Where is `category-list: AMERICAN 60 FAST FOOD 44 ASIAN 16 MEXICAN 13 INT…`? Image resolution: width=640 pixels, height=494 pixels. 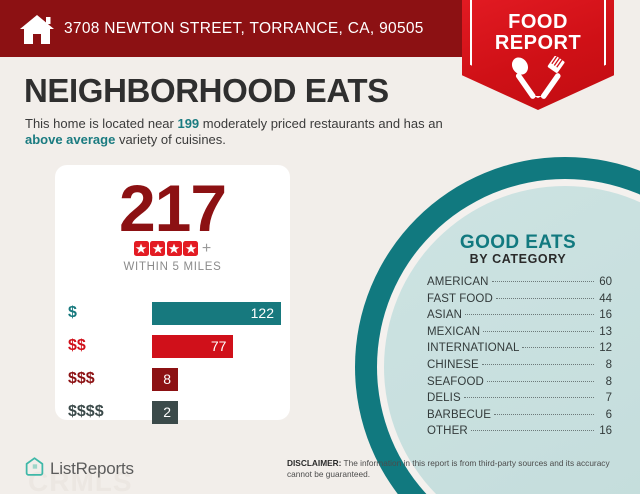 category-list: AMERICAN 60 FAST FOOD 44 ASIAN 16 MEXICAN 13 INT… is located at coordinates (519, 359).